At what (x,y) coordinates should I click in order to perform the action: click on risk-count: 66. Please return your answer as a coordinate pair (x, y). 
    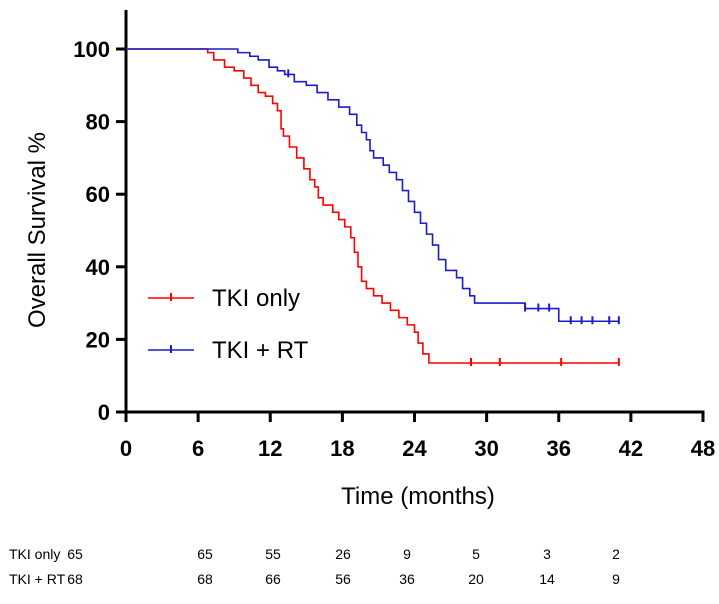
    Looking at the image, I should click on (273, 579).